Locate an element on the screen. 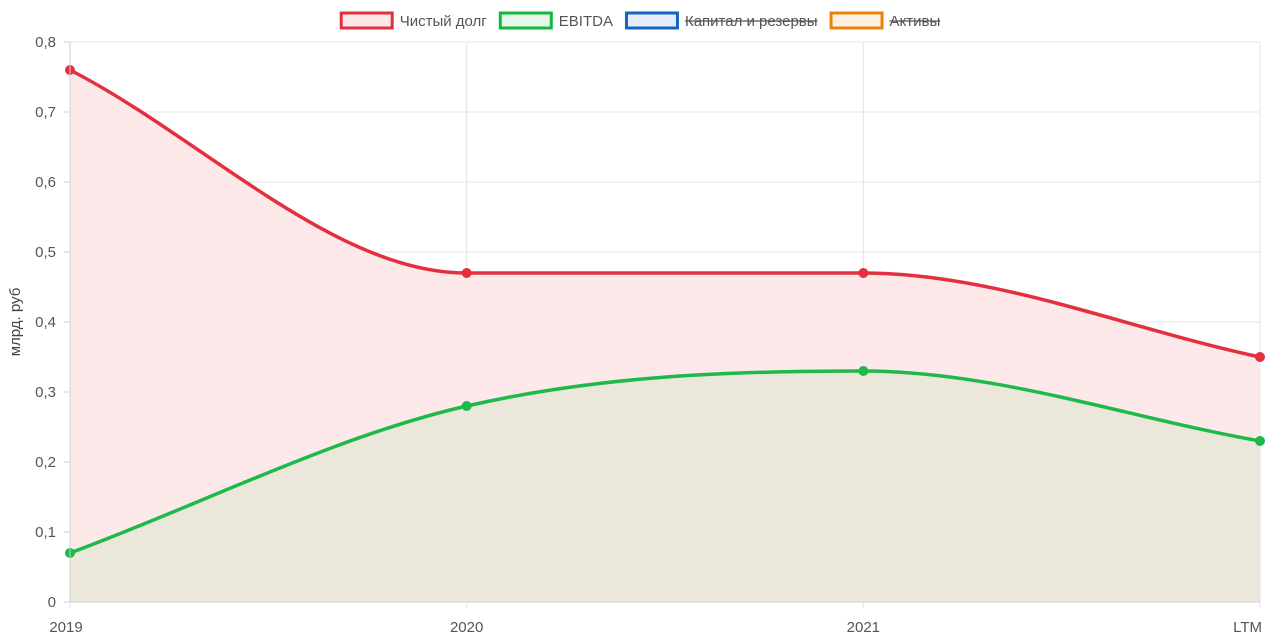  legend-label: EBITDA is located at coordinates (586, 21).